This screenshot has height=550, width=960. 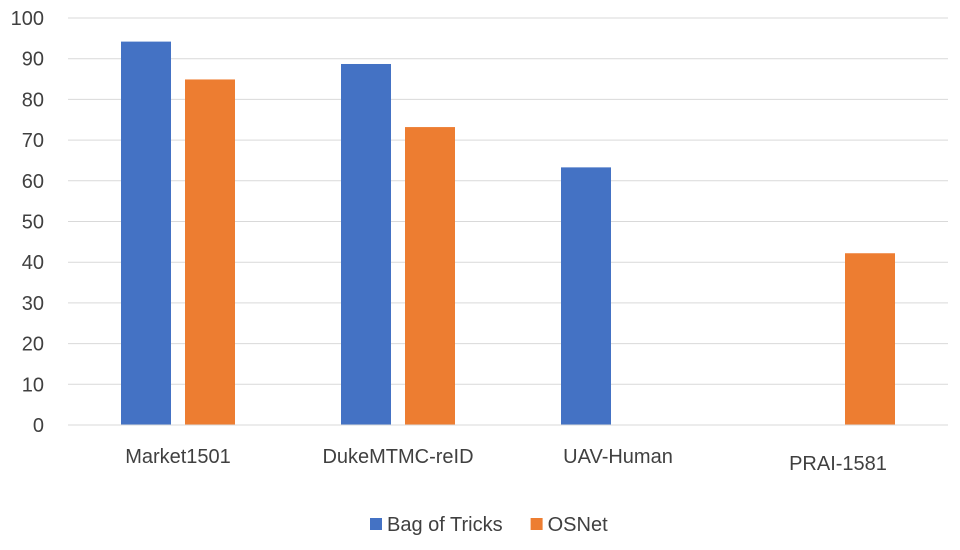 What do you see at coordinates (397, 457) in the screenshot?
I see `category-label: DukeMTMC-reID` at bounding box center [397, 457].